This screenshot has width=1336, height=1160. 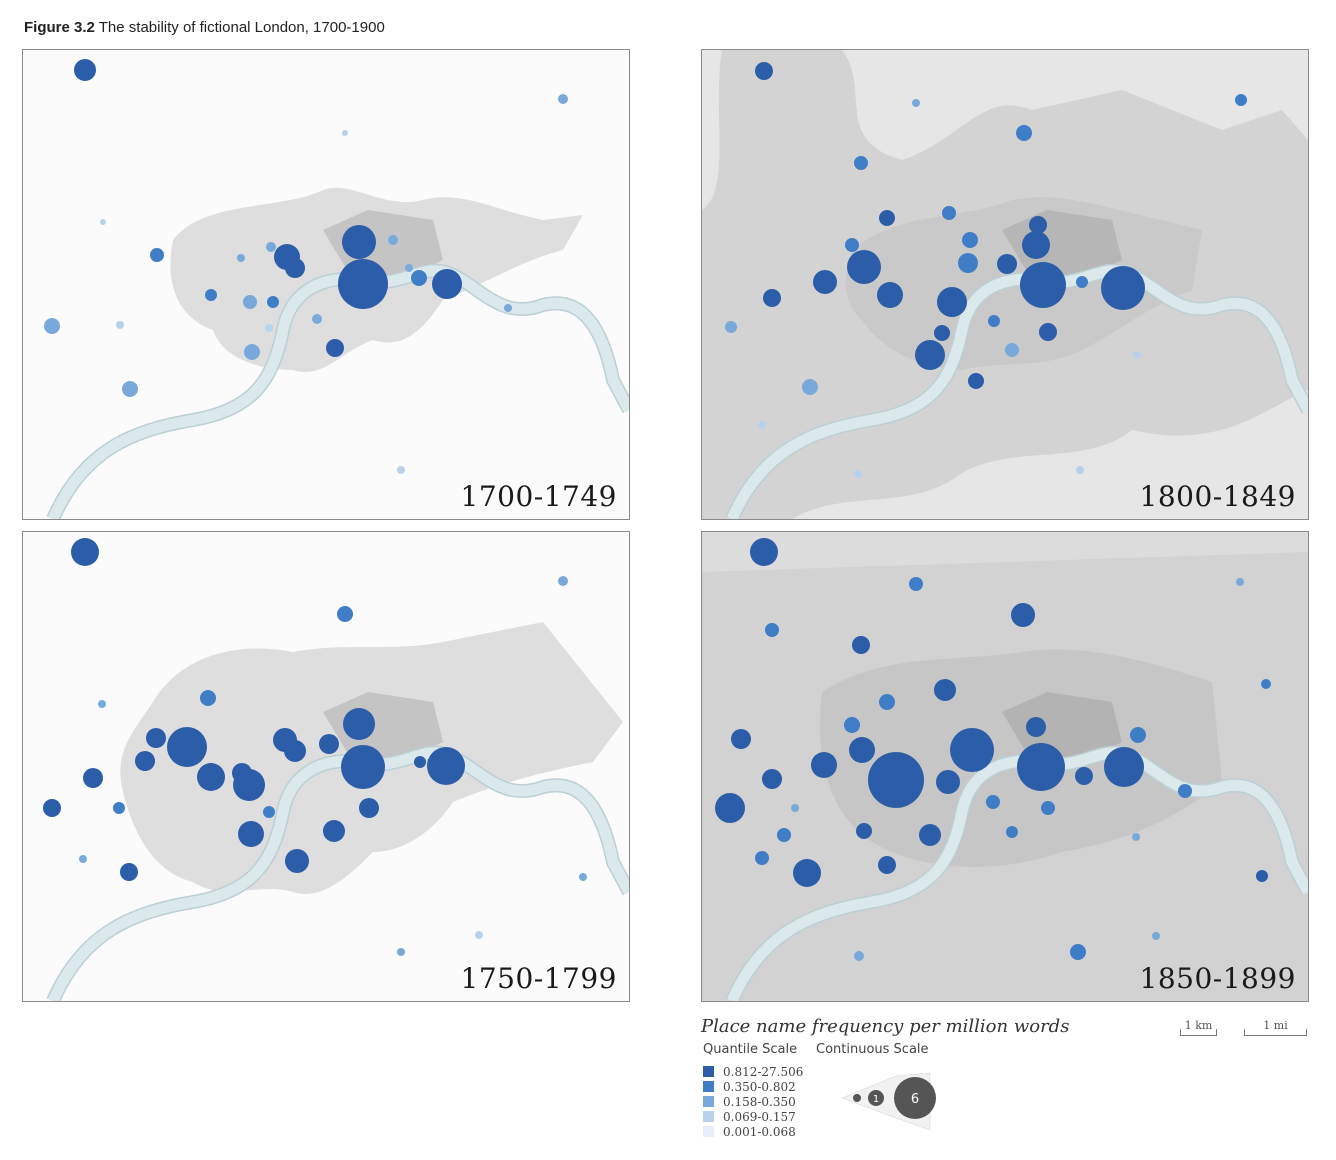 I want to click on continuous-legend: 1 6, so click(x=895, y=1105).